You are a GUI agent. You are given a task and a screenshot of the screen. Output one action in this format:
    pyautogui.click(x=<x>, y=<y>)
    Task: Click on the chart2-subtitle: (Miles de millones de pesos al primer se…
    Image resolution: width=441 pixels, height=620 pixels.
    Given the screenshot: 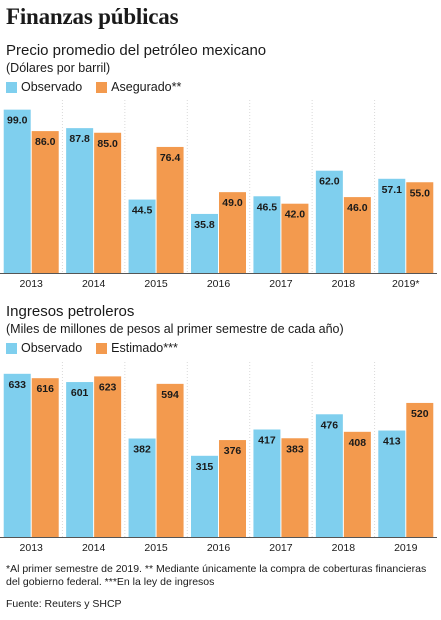 What is the action you would take?
    pyautogui.click(x=175, y=329)
    